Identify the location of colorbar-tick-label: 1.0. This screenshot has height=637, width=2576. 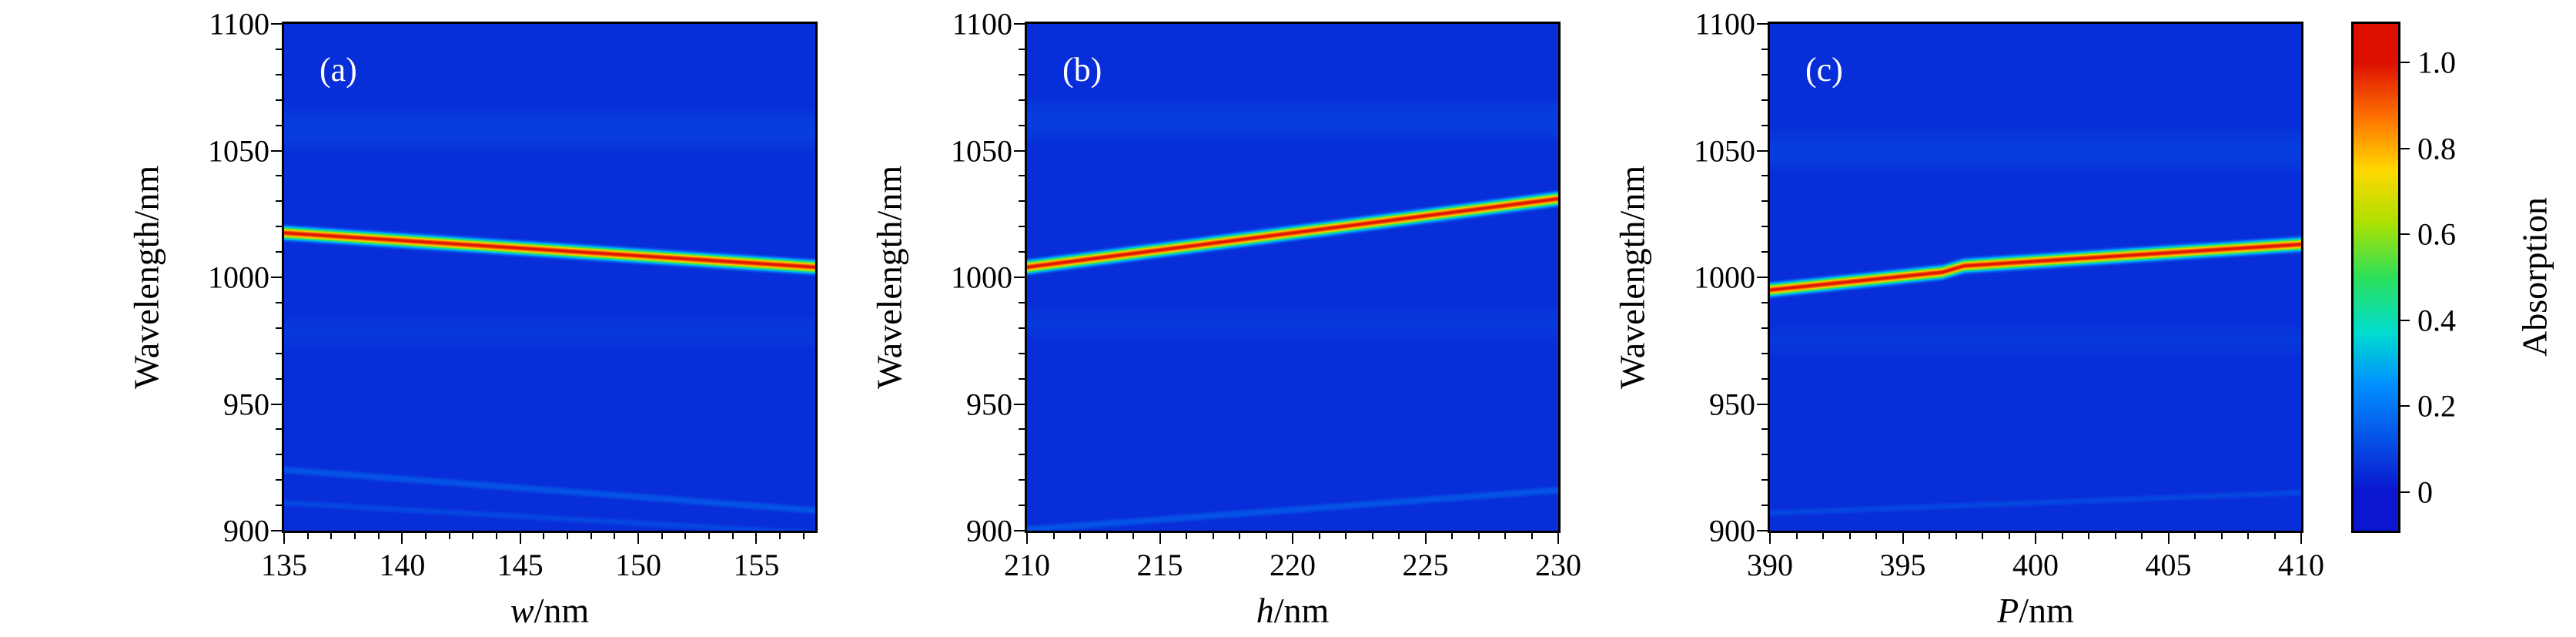
(2437, 62).